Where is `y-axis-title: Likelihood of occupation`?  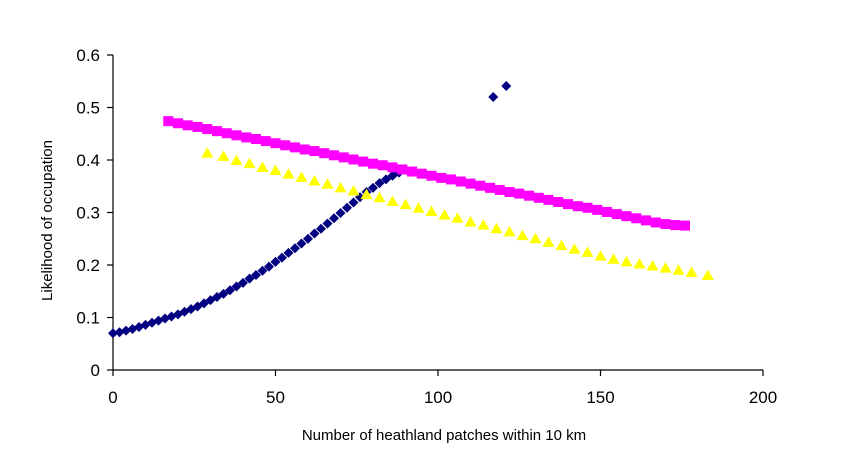
y-axis-title: Likelihood of occupation is located at coordinates (47, 220).